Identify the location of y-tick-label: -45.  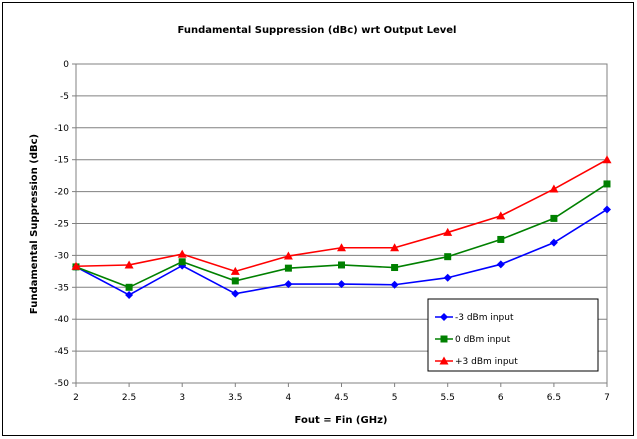
(61, 352).